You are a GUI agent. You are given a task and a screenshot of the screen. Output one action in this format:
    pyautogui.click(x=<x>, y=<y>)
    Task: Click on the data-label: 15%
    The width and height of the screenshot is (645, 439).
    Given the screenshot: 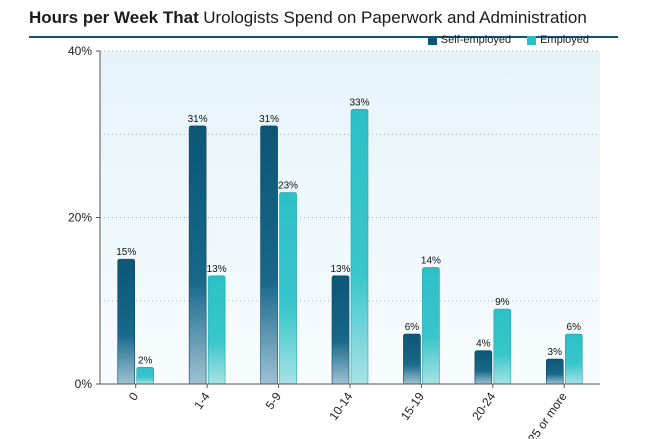 What is the action you would take?
    pyautogui.click(x=126, y=252)
    